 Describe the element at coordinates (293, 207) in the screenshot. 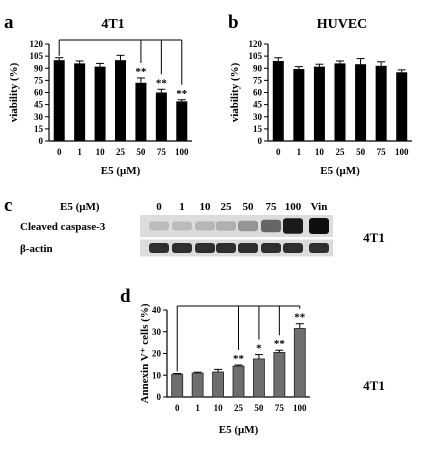

I see `blot-lane-label: 100` at that location.